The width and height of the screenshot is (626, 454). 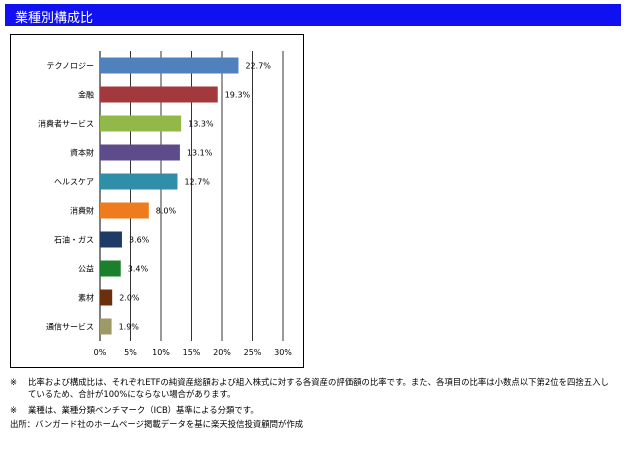 I want to click on category-label: 金融, so click(x=86, y=95).